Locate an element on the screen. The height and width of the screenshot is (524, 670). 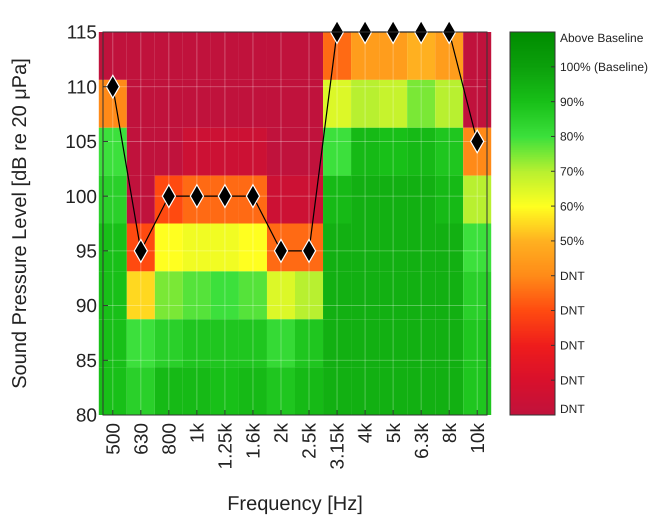
y-axis-title: Sound Pressure Level [dB re 20 μPa] is located at coordinates (20, 223).